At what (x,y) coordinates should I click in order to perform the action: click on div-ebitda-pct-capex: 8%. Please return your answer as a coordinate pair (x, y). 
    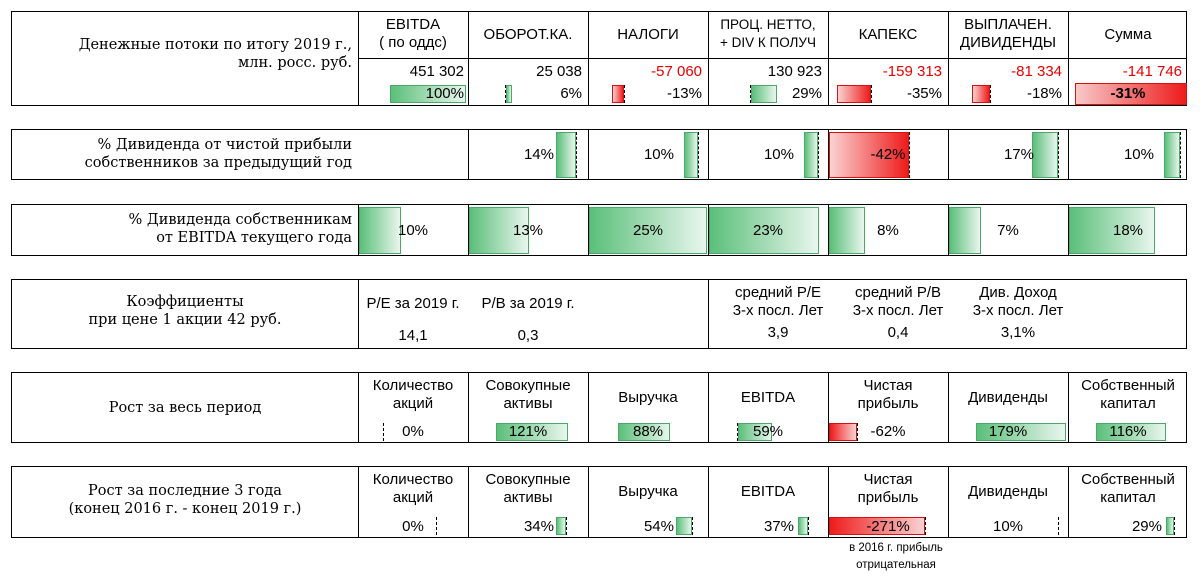
    Looking at the image, I should click on (888, 230).